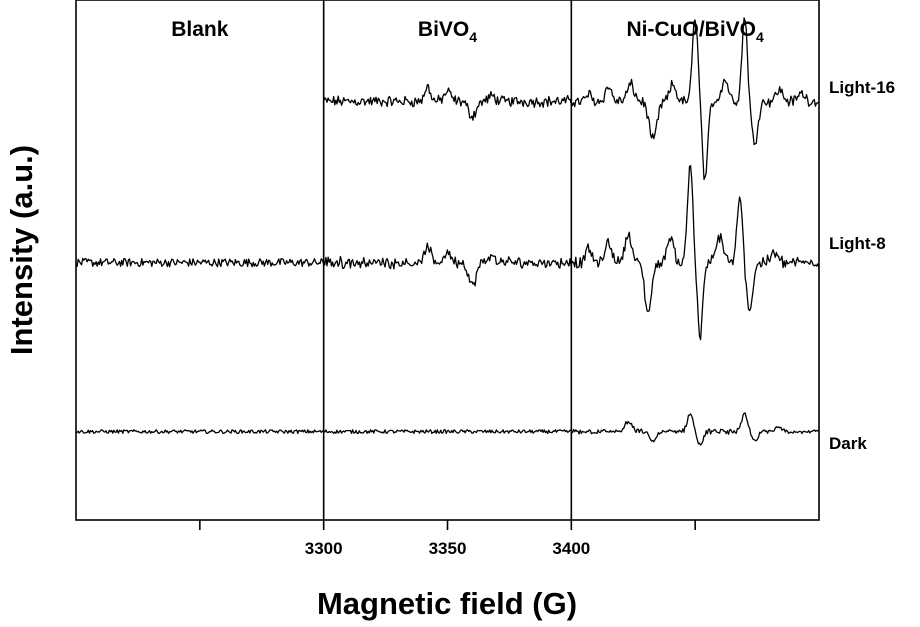 This screenshot has width=920, height=627. I want to click on series-label-light-8: Light-8, so click(857, 243).